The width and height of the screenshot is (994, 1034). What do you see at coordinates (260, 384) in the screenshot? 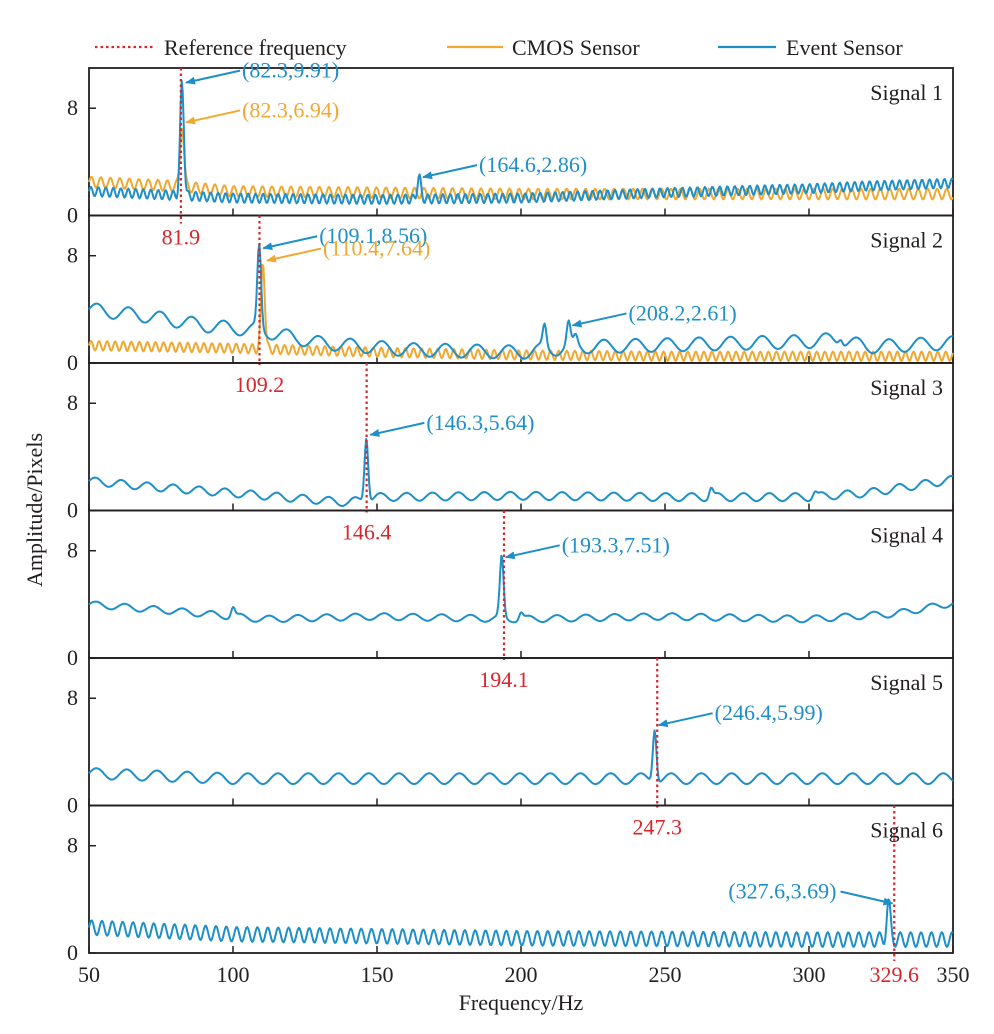
I see `reference-label: 109.2` at bounding box center [260, 384].